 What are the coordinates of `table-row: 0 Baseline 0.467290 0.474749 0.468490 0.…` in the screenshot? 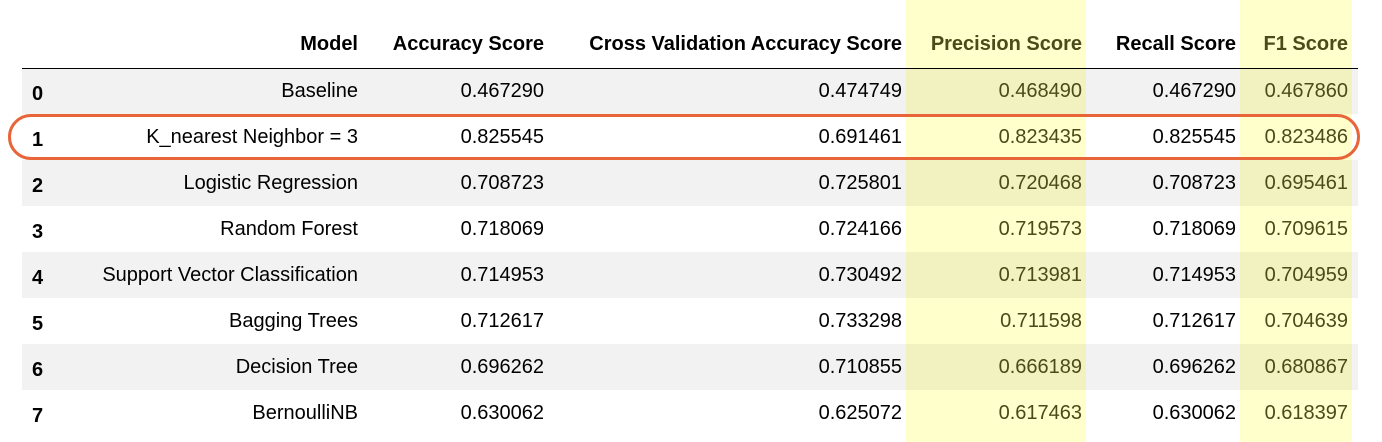 It's located at (690, 91).